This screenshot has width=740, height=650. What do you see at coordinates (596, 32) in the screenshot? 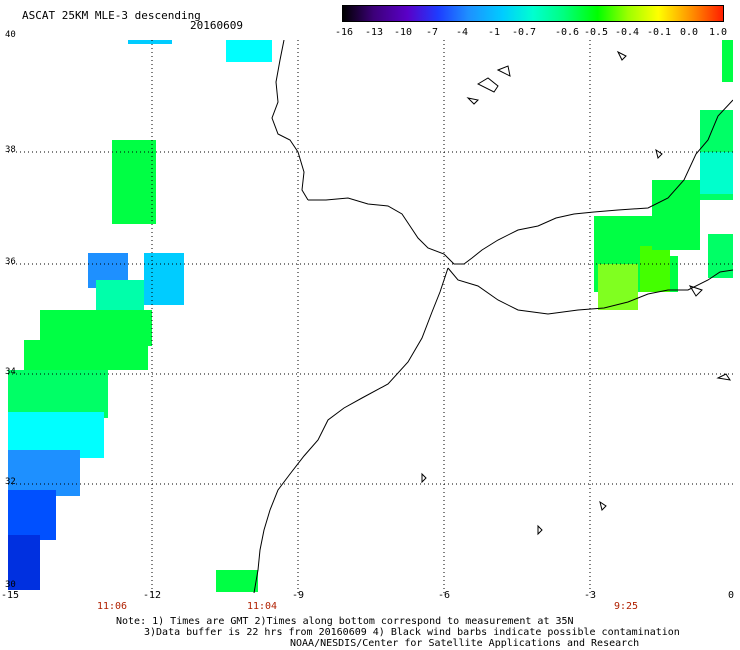
I see `colorbar-label: -0.5` at bounding box center [596, 32].